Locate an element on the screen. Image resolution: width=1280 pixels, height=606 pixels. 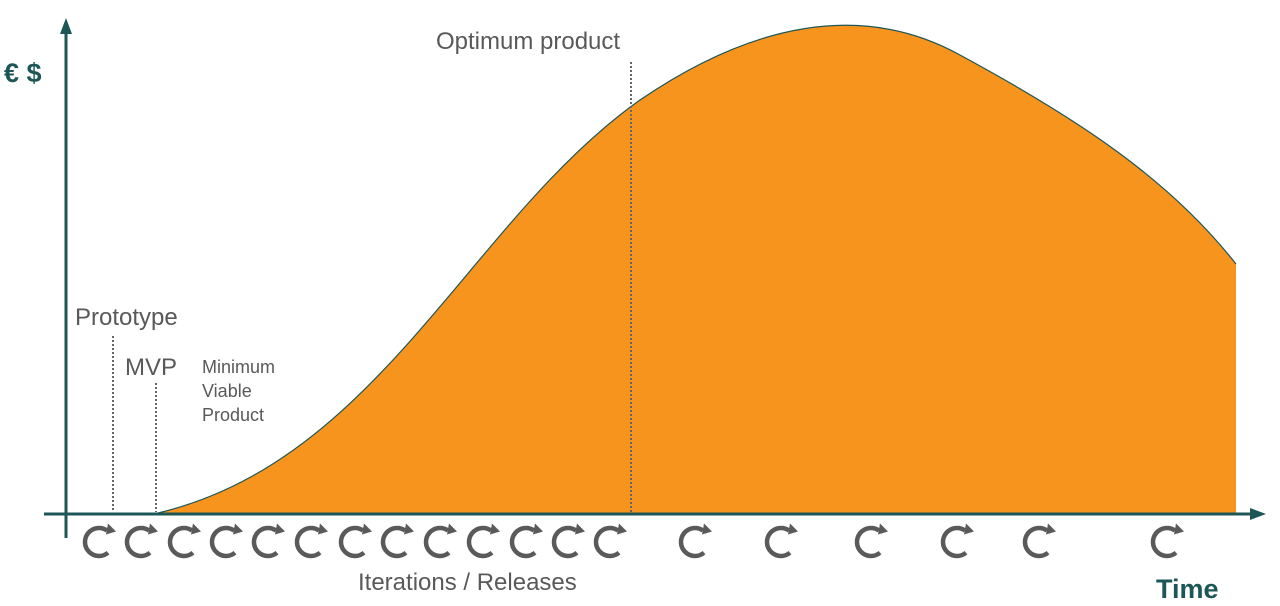
iteration-icons is located at coordinates (633, 541).